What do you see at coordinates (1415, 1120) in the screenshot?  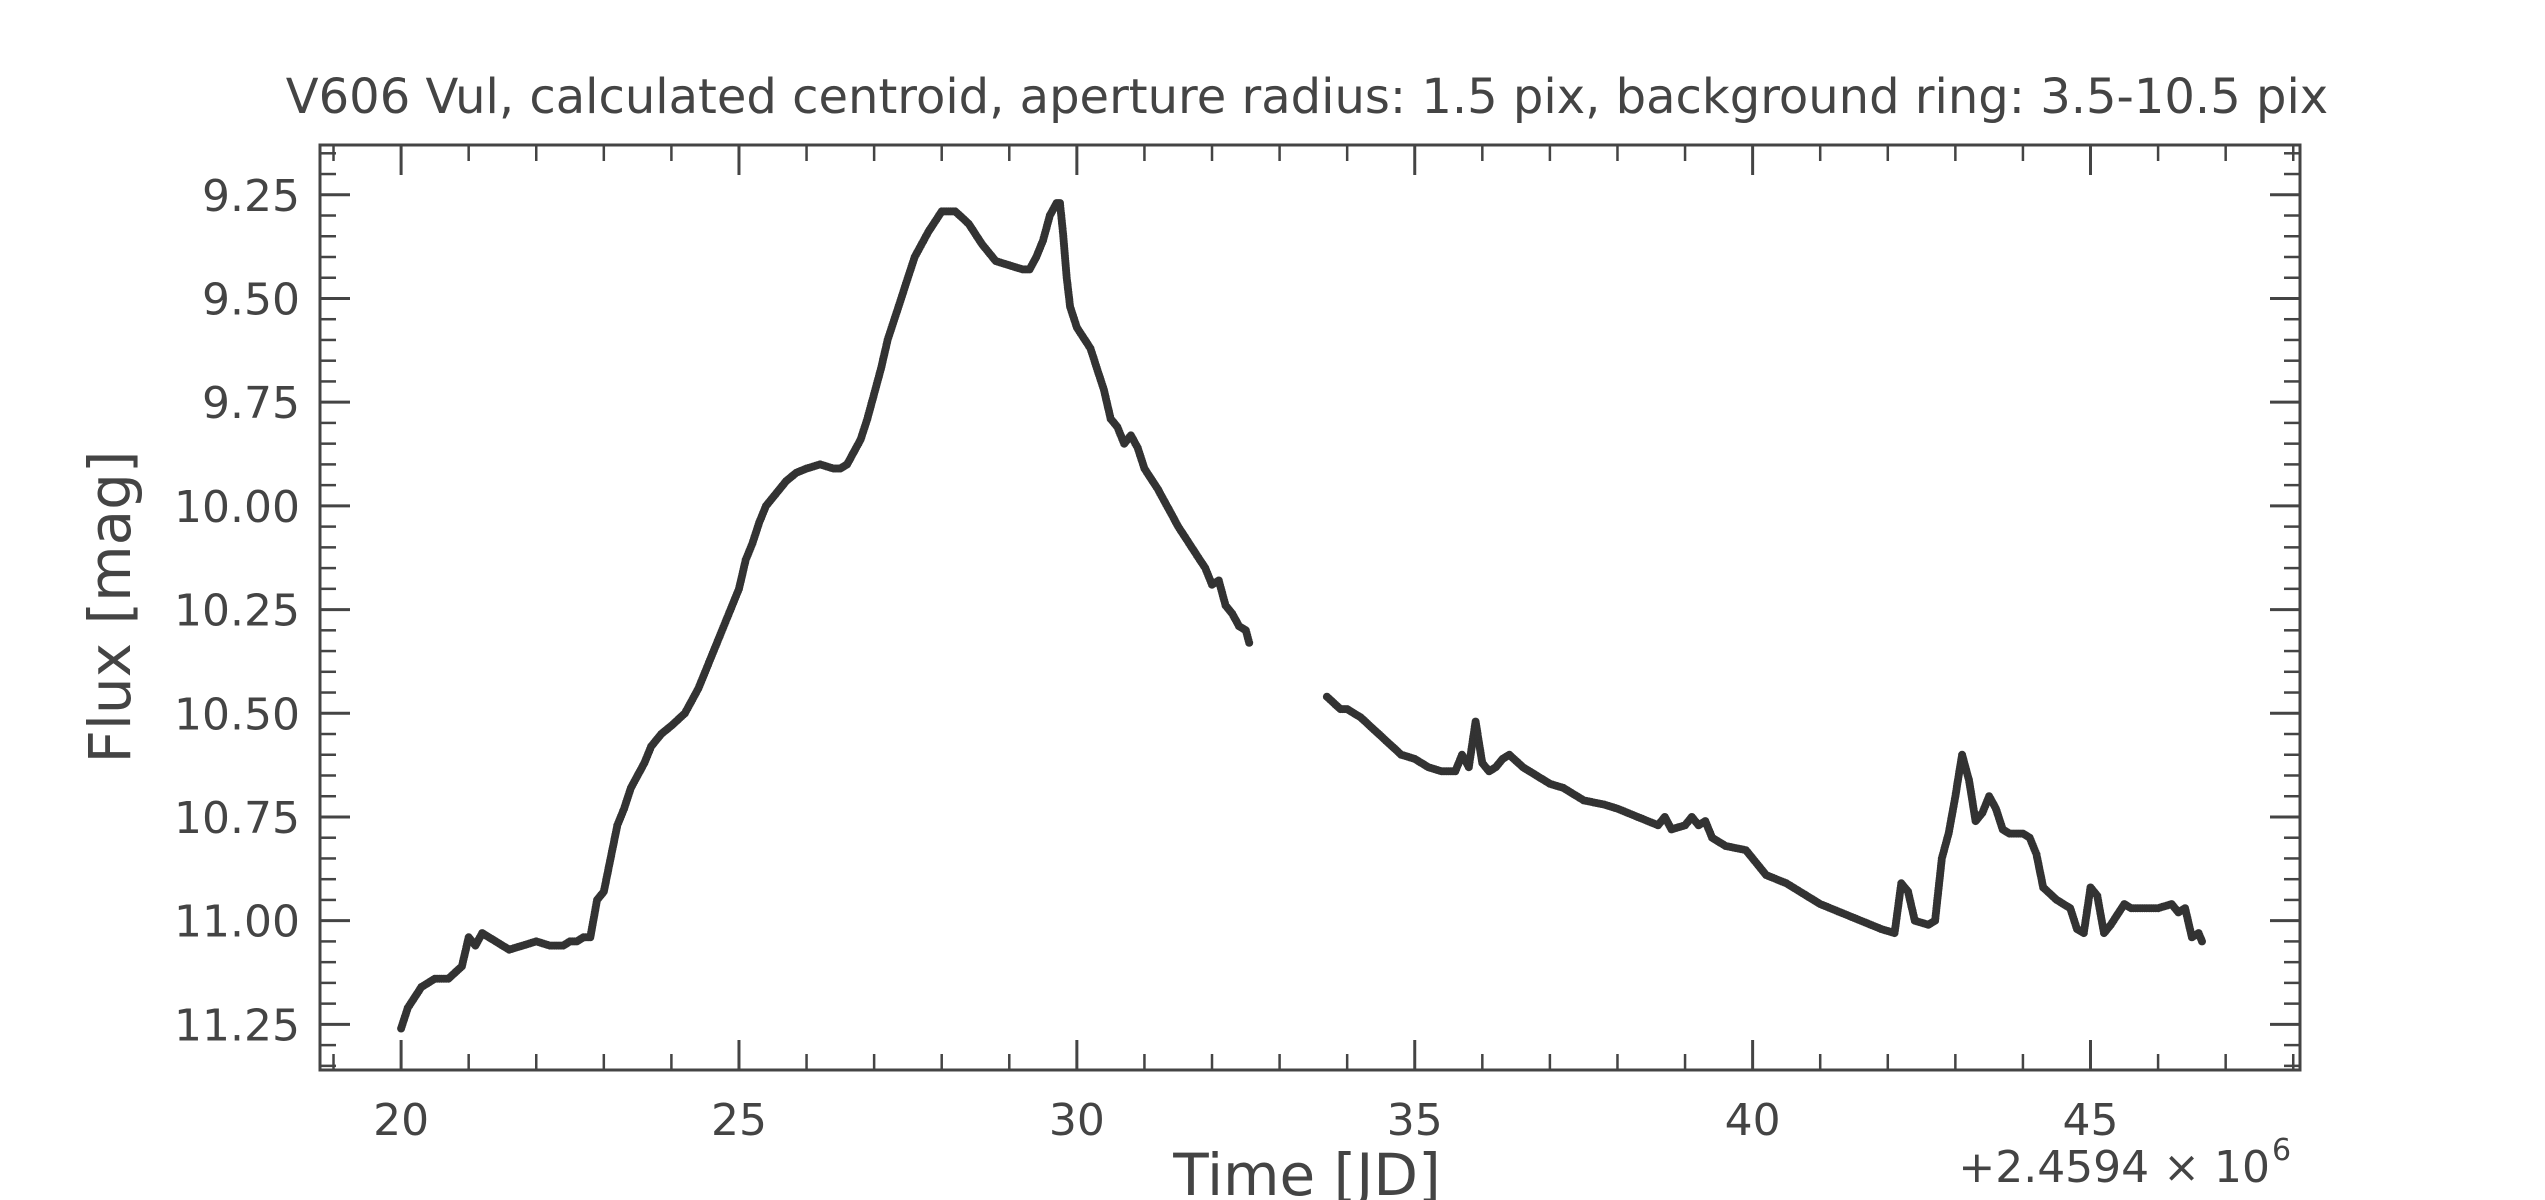 I see `x-tick-label: 35` at bounding box center [1415, 1120].